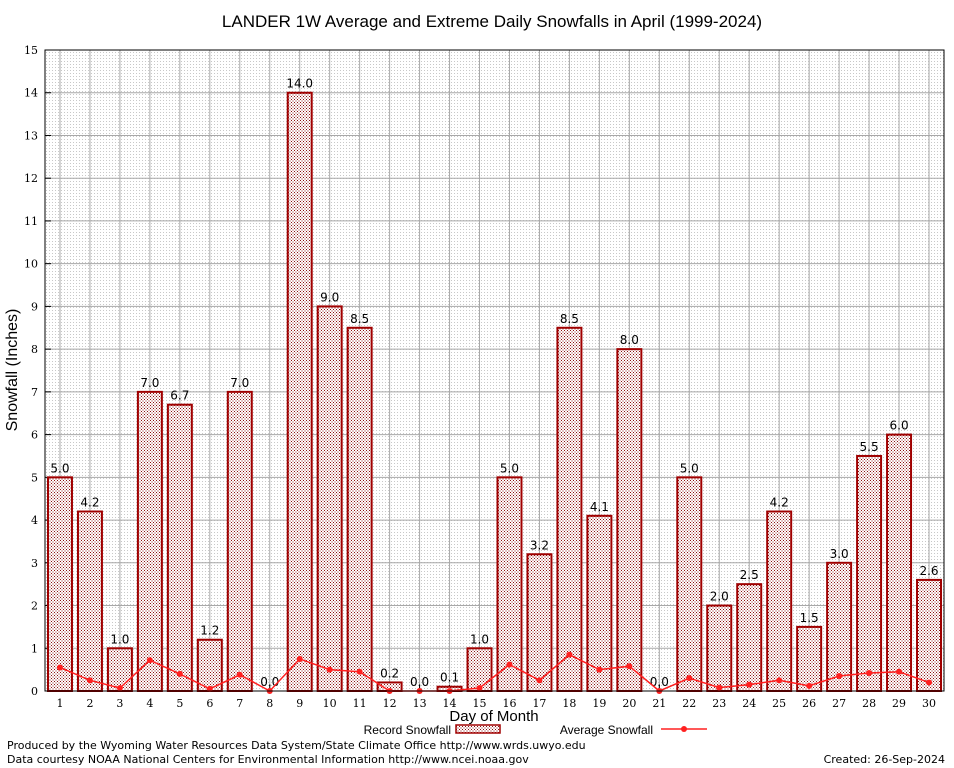  What do you see at coordinates (299, 84) in the screenshot?
I see `bar-value-label: 14.0` at bounding box center [299, 84].